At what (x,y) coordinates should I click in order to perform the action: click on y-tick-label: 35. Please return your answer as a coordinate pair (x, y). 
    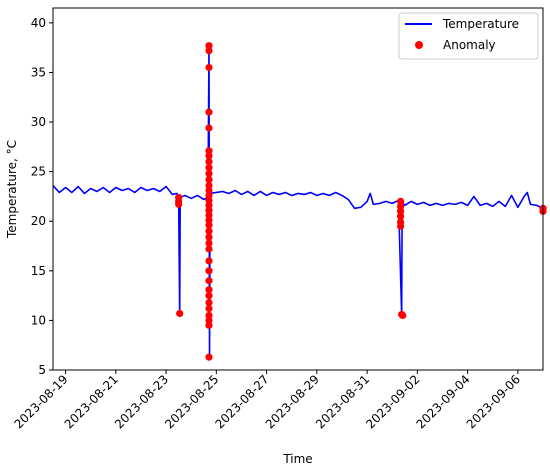
    Looking at the image, I should click on (38, 72).